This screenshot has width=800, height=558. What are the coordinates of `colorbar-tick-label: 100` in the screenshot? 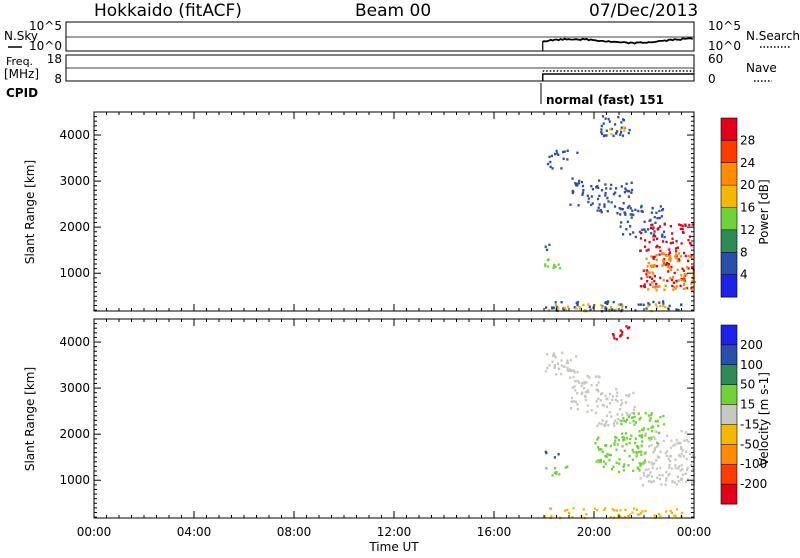 It's located at (751, 365).